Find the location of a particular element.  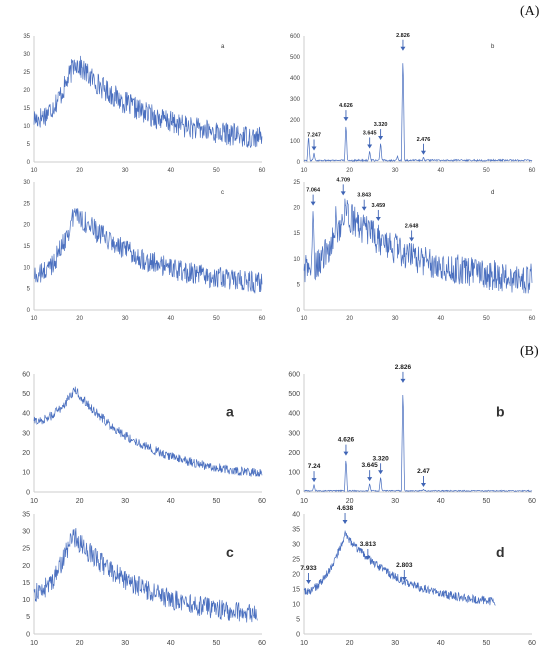

peak-label: 2.476 is located at coordinates (424, 140).